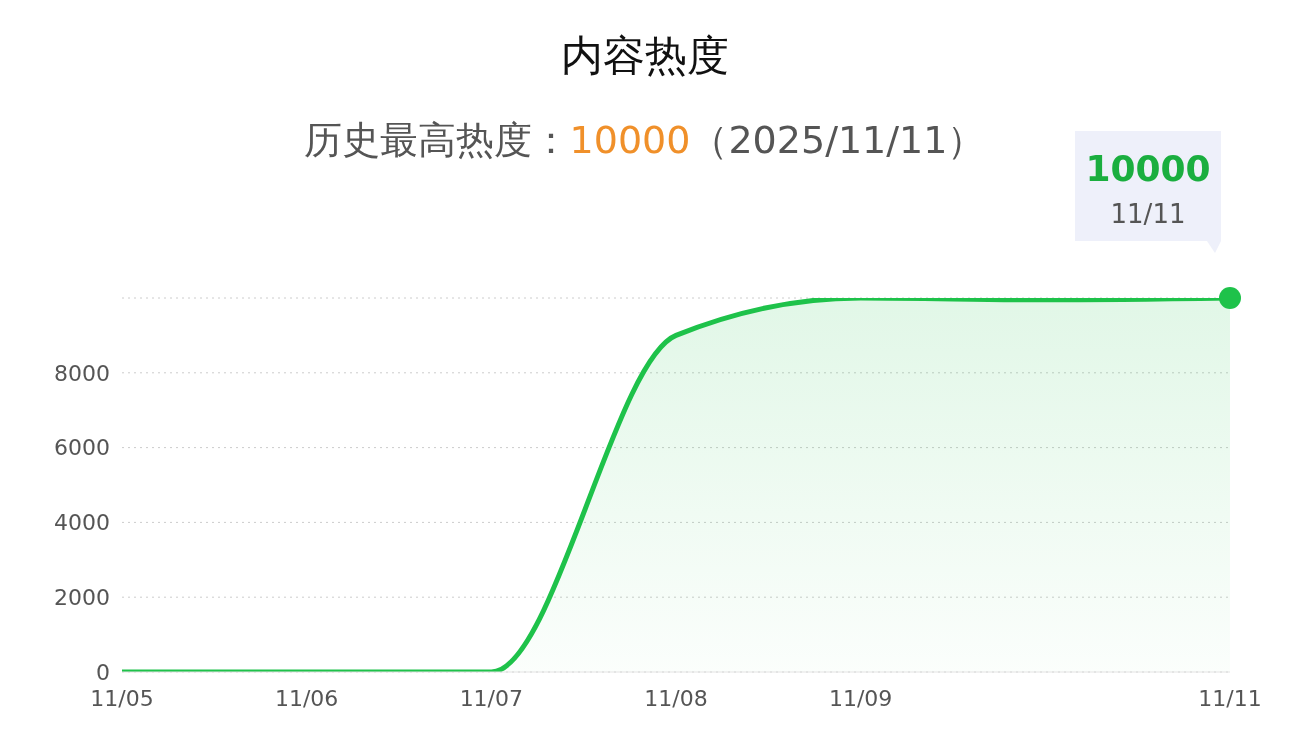 This screenshot has width=1289, height=752. I want to click on x-tick-label: 11/06, so click(306, 698).